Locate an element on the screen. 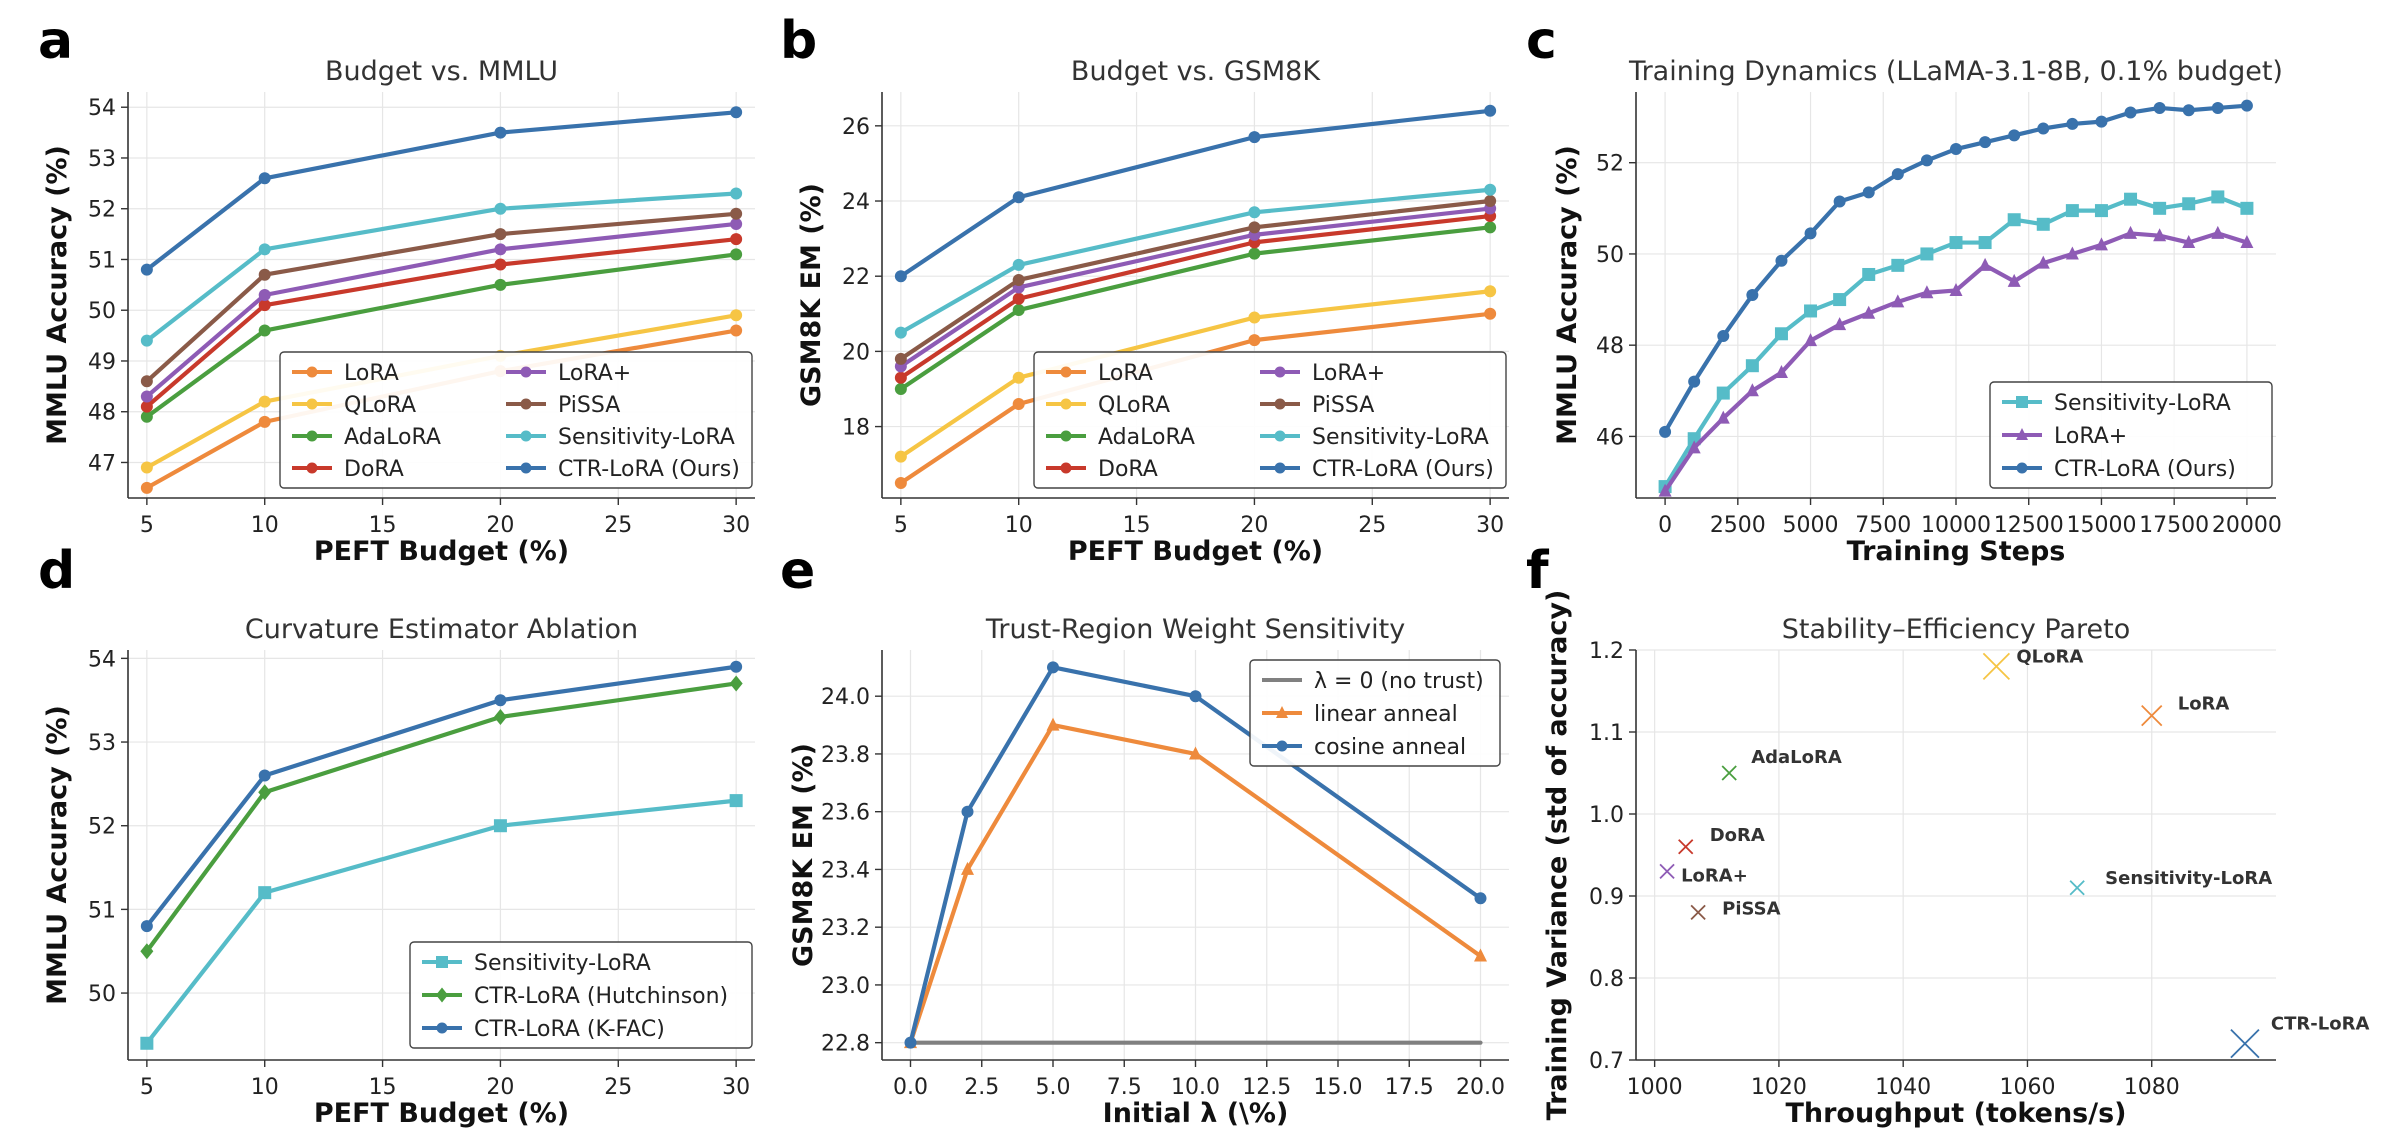  x-tick-label: 5 is located at coordinates (147, 525).